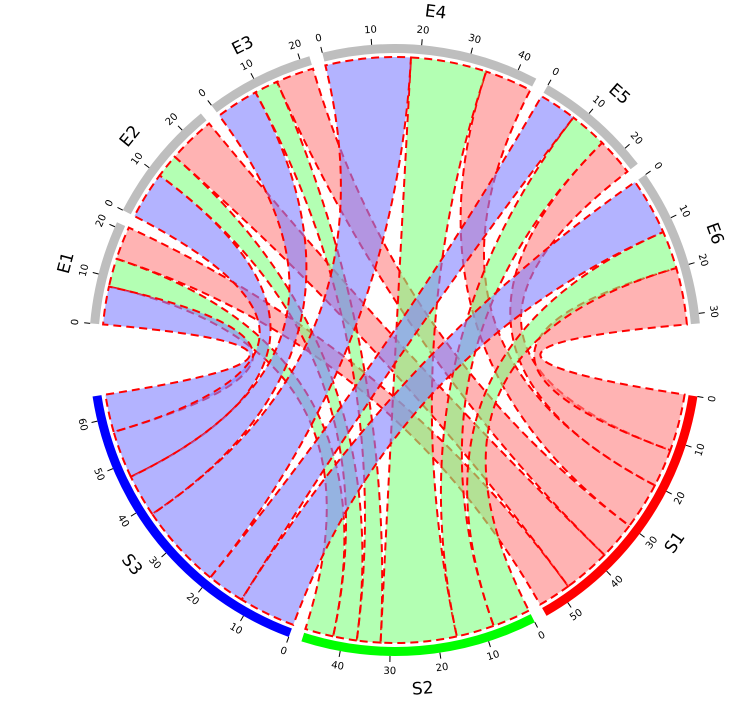  Describe the element at coordinates (66, 263) in the screenshot. I see `sector-label: E1` at that location.